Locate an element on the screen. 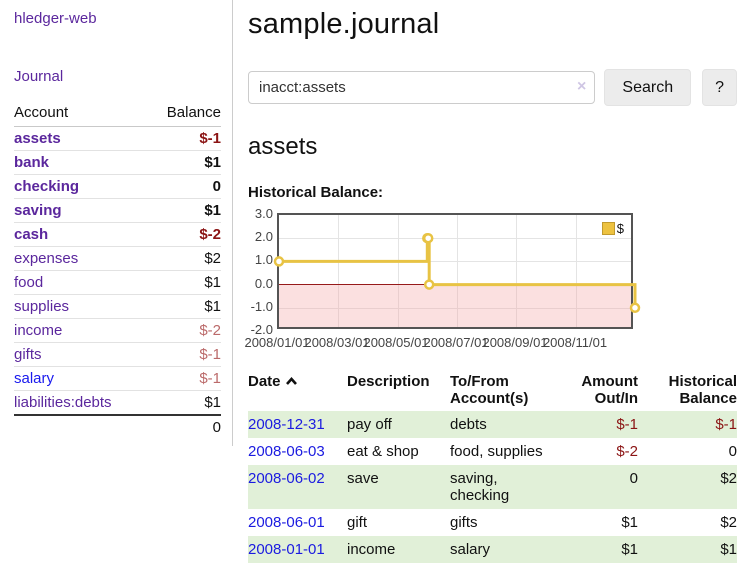  transaction-accounts: gifts is located at coordinates (464, 522).